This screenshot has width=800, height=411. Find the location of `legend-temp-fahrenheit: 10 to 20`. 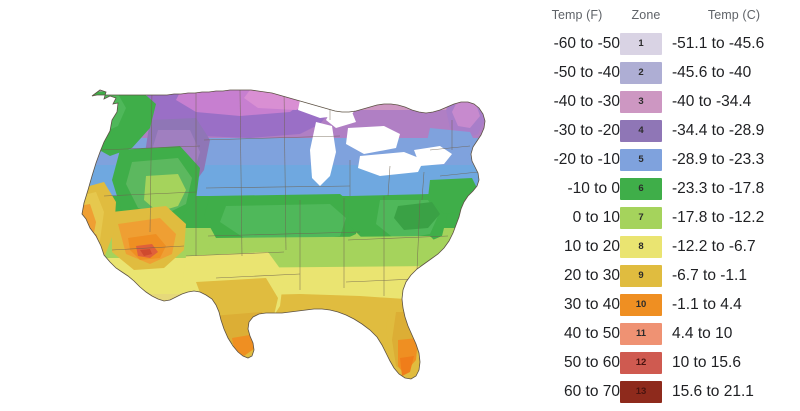

legend-temp-fahrenheit: 10 to 20 is located at coordinates (591, 246).